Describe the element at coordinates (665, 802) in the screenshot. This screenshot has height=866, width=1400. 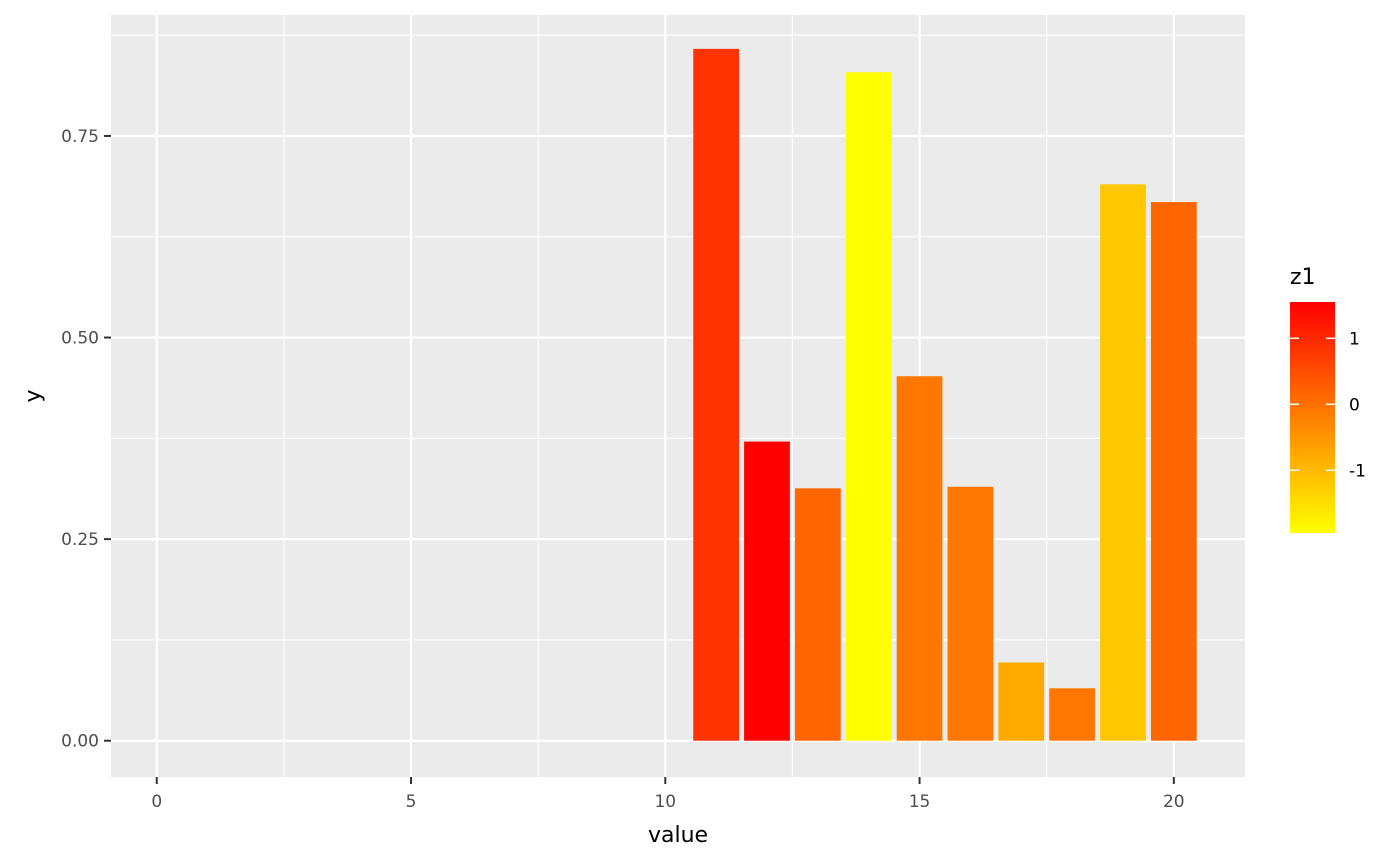
I see `x-tick-label: 10` at that location.